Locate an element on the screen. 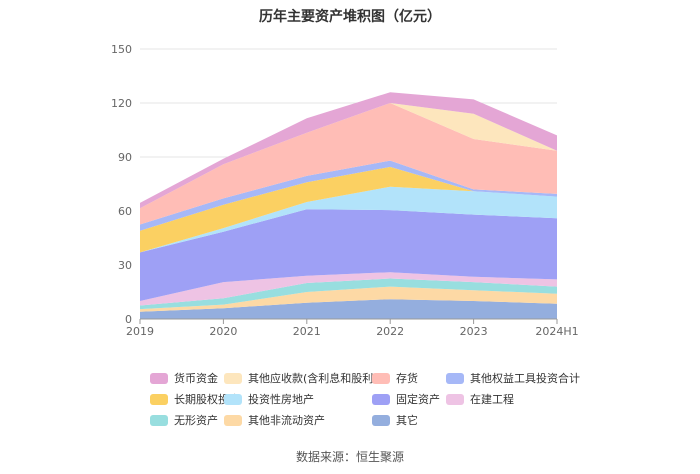 This screenshot has width=700, height=474. legend-label: 存货 is located at coordinates (407, 378).